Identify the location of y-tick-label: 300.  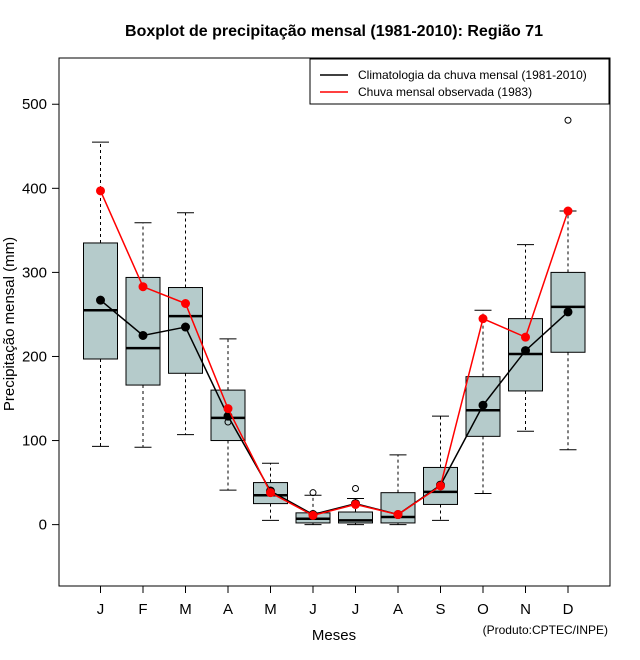
(34, 272).